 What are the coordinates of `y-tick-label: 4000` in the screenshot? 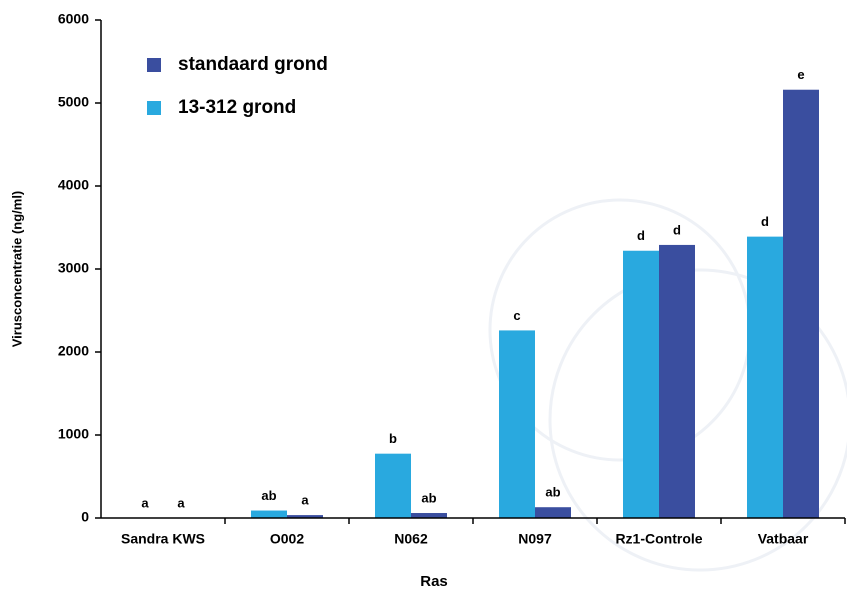 It's located at (73, 185).